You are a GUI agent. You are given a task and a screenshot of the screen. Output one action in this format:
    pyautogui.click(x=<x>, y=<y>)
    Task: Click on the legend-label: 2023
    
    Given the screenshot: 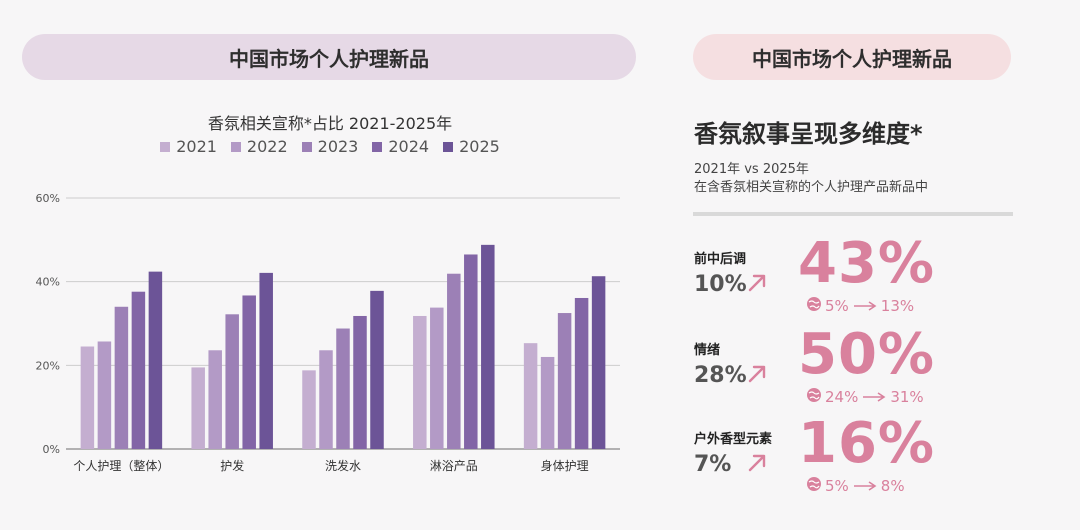 What is the action you would take?
    pyautogui.click(x=338, y=146)
    